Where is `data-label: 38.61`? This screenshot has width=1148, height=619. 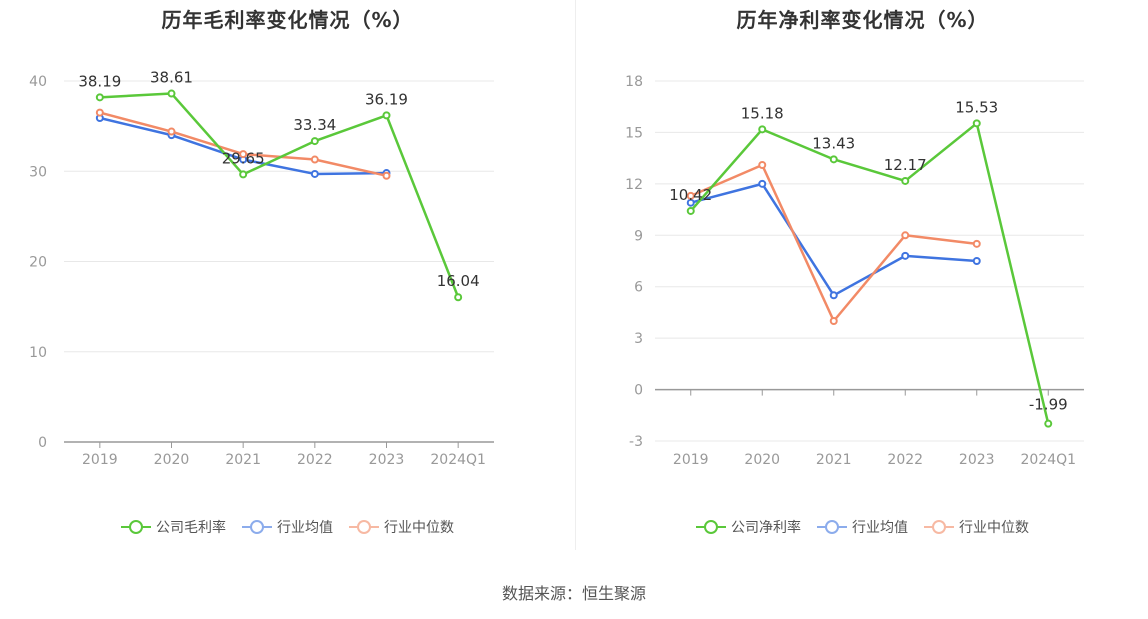 data-label: 38.61 is located at coordinates (171, 78).